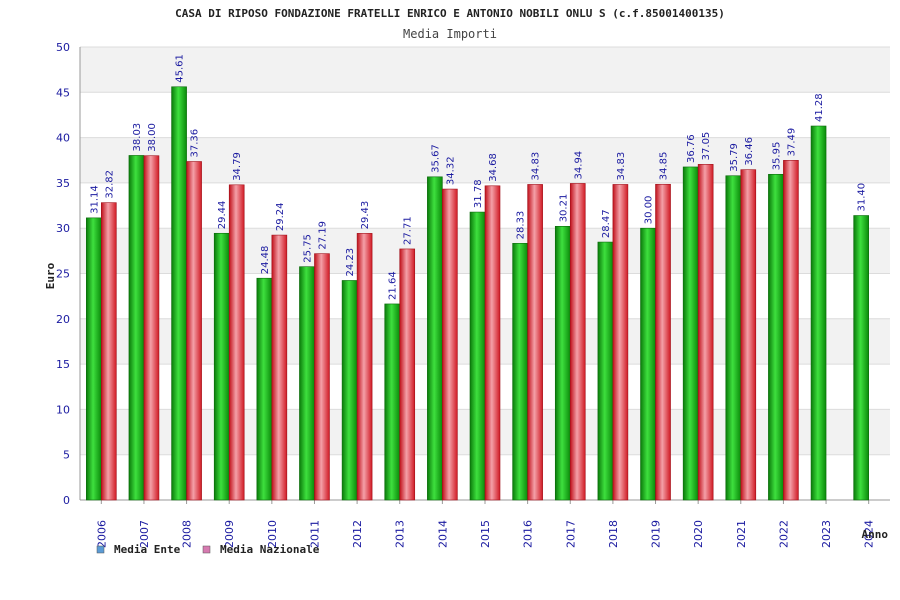  What do you see at coordinates (63, 92) in the screenshot?
I see `y-tick-label: 45` at bounding box center [63, 92].